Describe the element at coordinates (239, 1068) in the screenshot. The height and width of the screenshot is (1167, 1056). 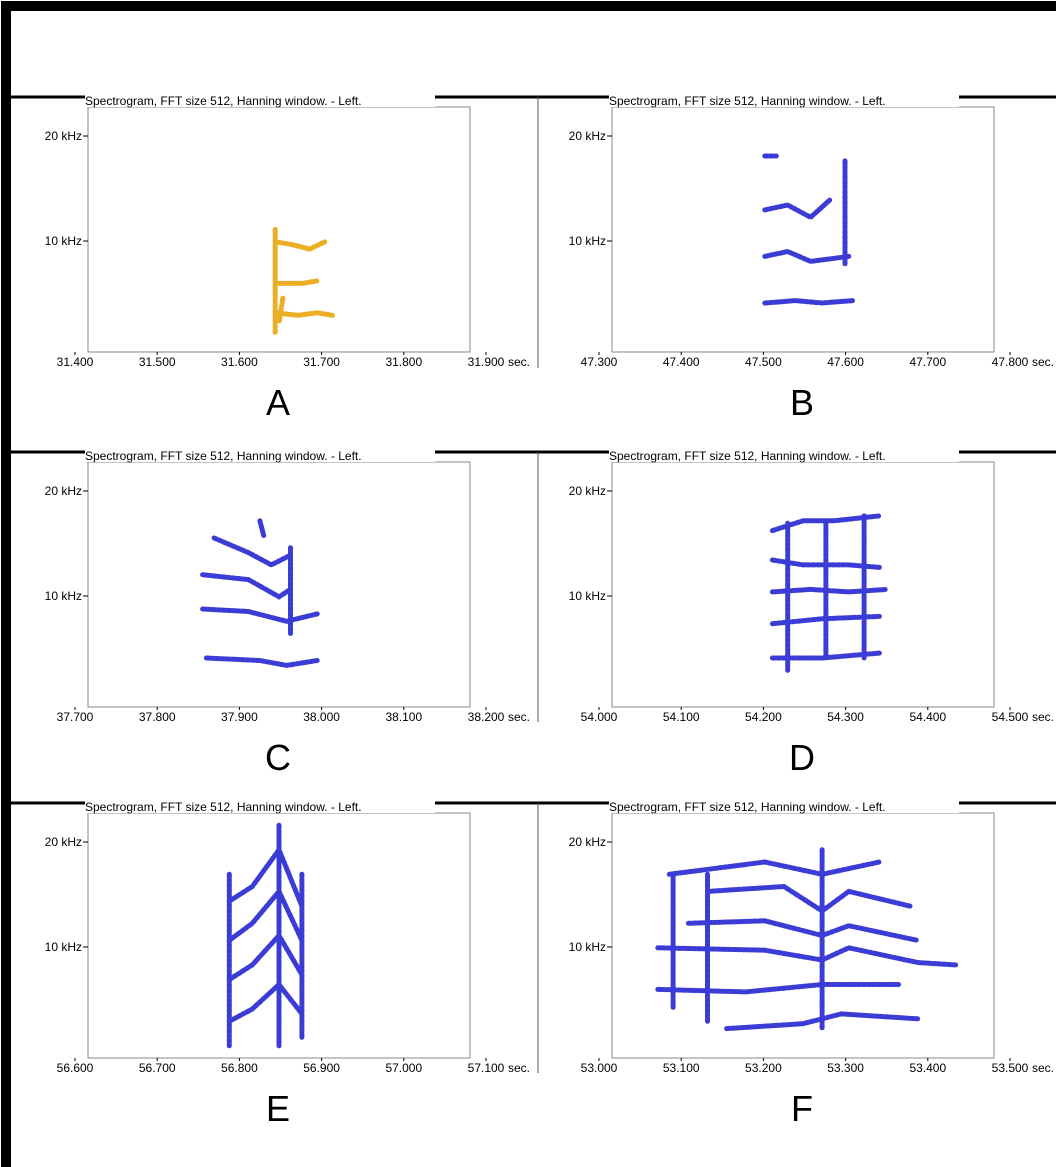
I see `x-tick-label: 56.800` at that location.